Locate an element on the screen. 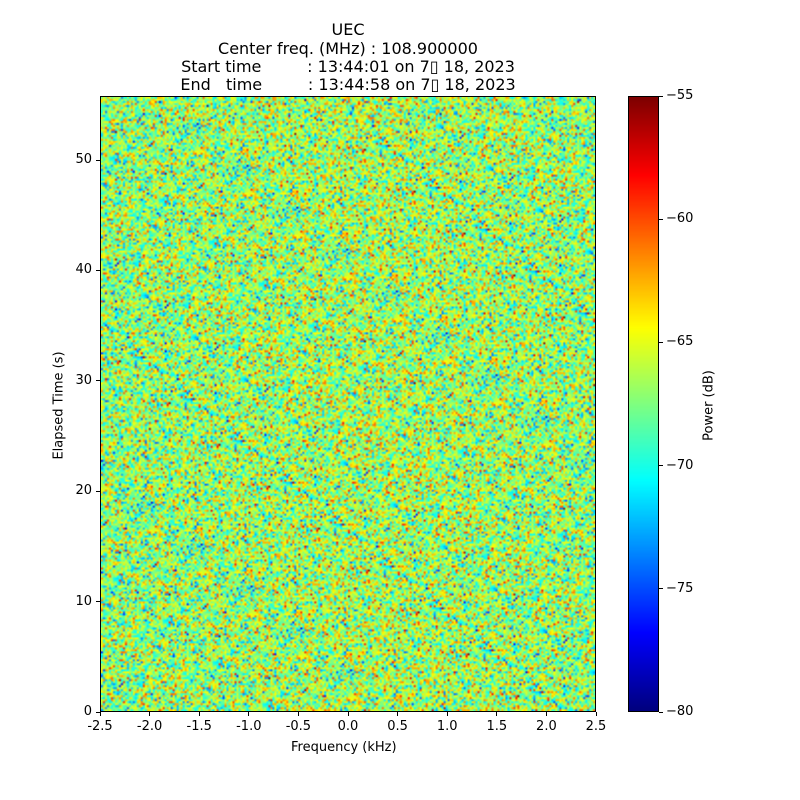 Image resolution: width=800 pixels, height=800 pixels. colorbar-tick-label: −55 is located at coordinates (680, 95).